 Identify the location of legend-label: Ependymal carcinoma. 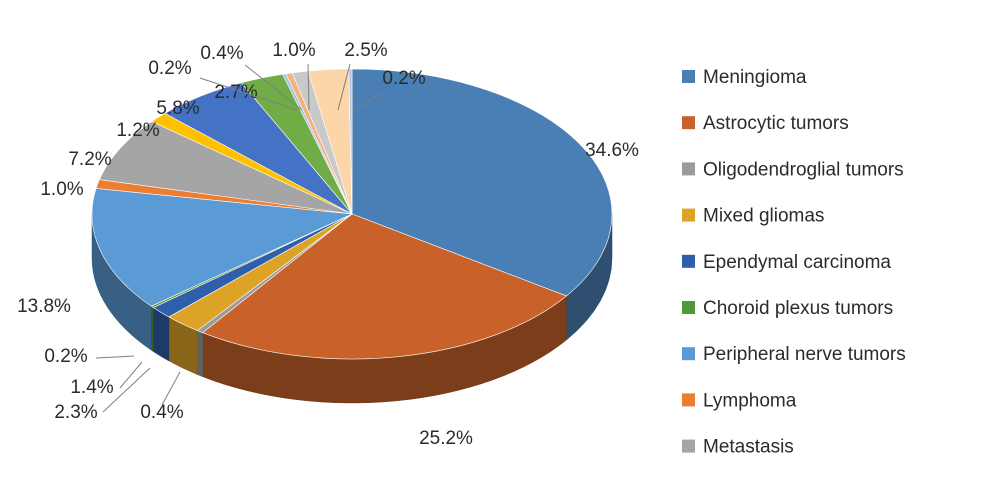
(797, 262).